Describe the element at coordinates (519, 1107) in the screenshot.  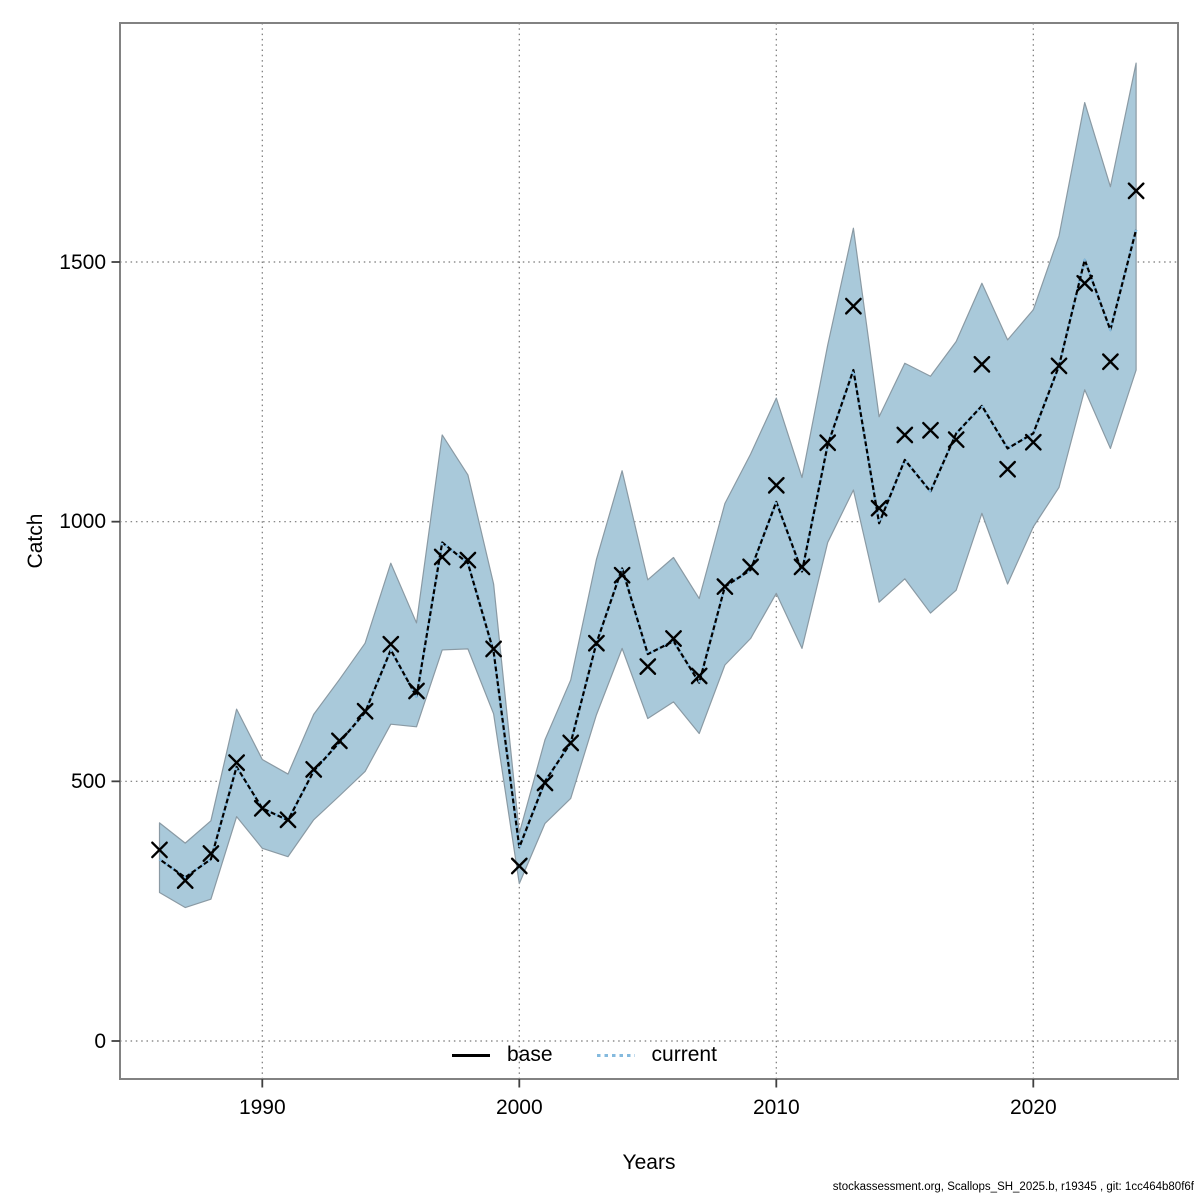
I see `x-tick-label: 2000` at that location.